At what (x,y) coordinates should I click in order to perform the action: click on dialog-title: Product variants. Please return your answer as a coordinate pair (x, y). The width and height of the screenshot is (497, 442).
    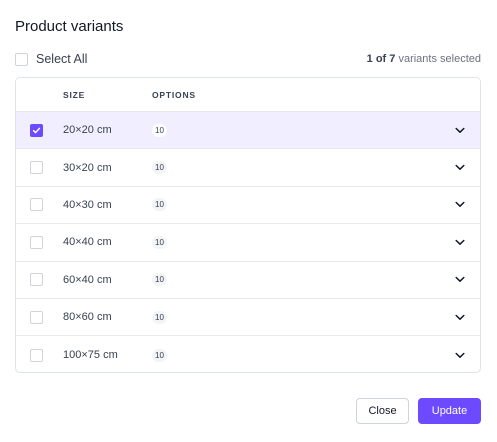
    Looking at the image, I should click on (69, 26).